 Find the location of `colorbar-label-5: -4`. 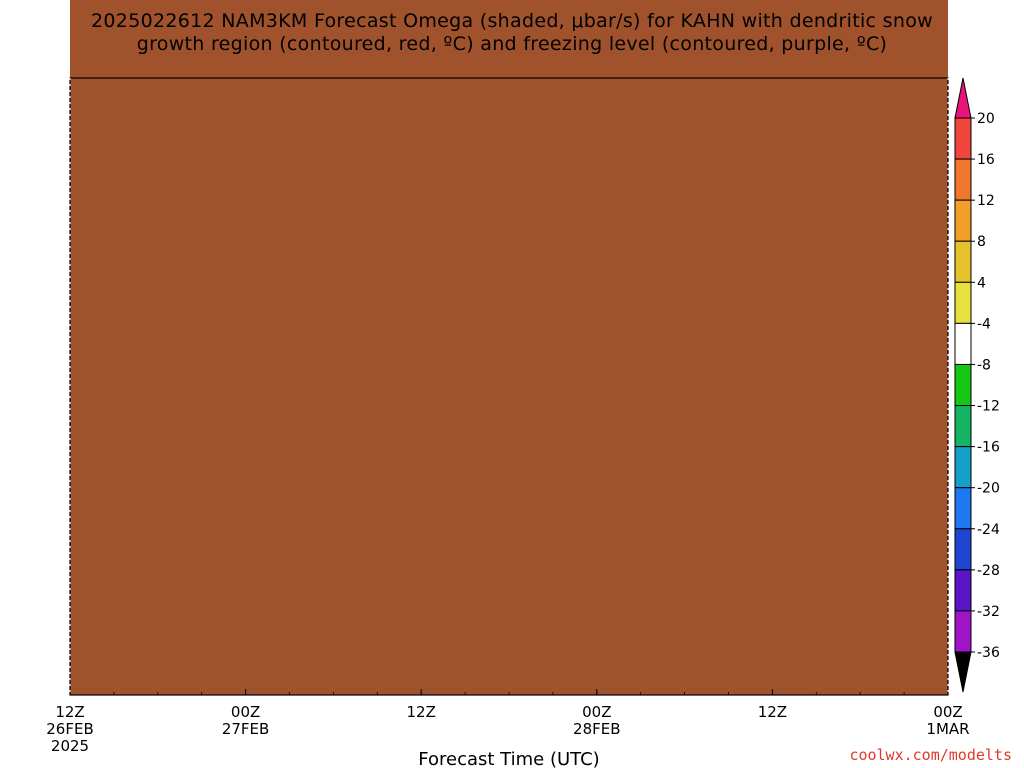

colorbar-label-5: -4 is located at coordinates (984, 324).